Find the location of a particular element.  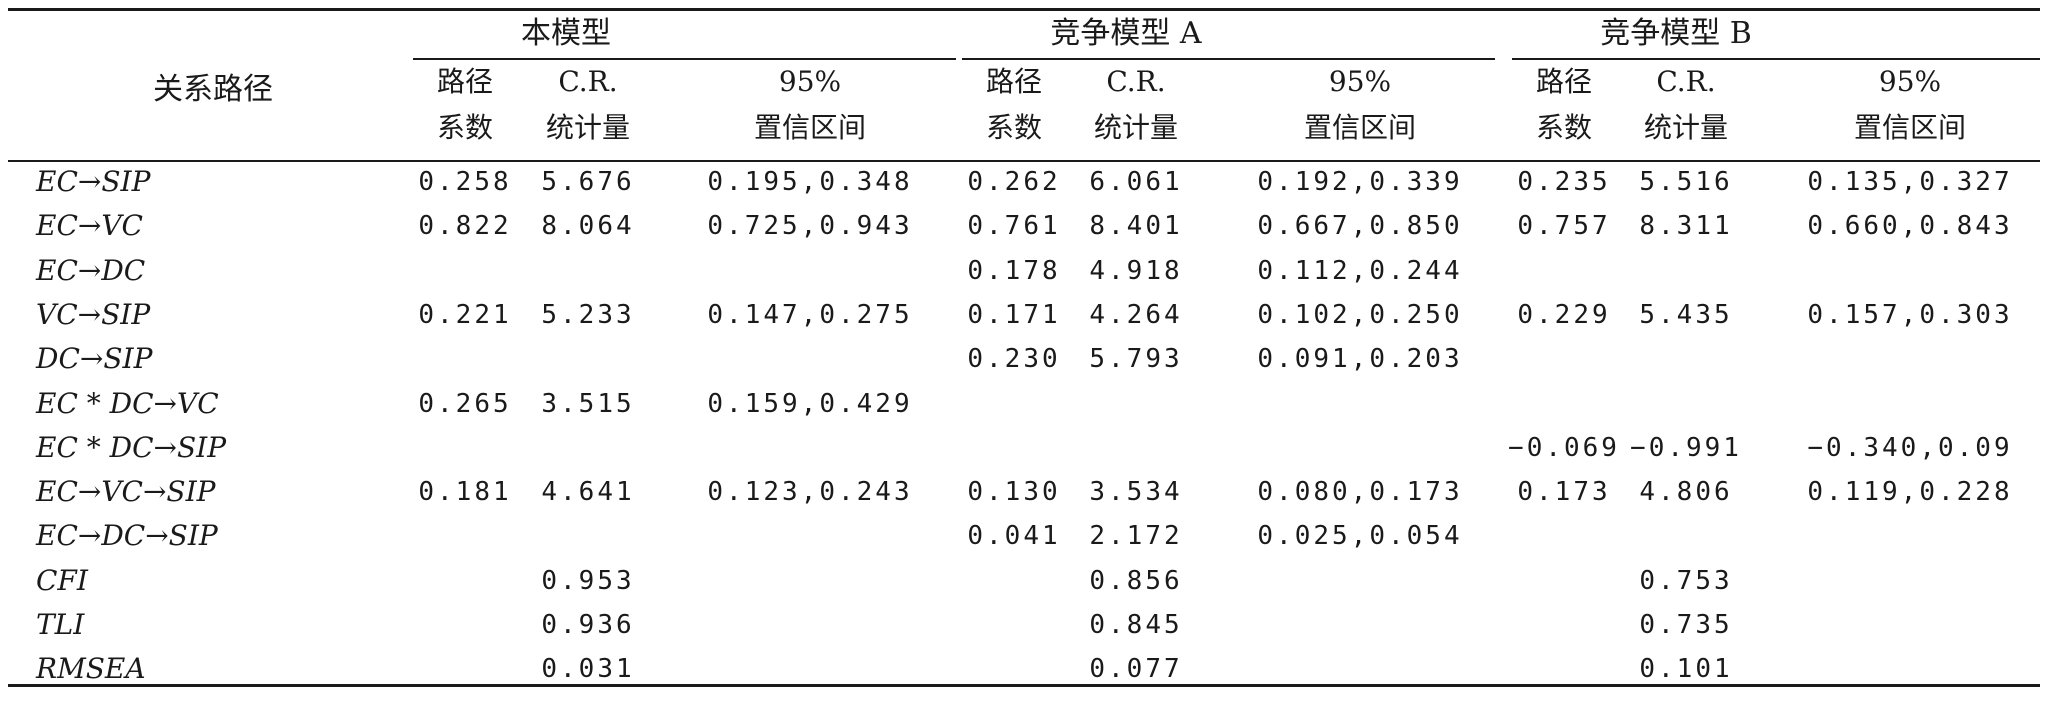

table-cell: 0.025,0.054 is located at coordinates (1360, 536).